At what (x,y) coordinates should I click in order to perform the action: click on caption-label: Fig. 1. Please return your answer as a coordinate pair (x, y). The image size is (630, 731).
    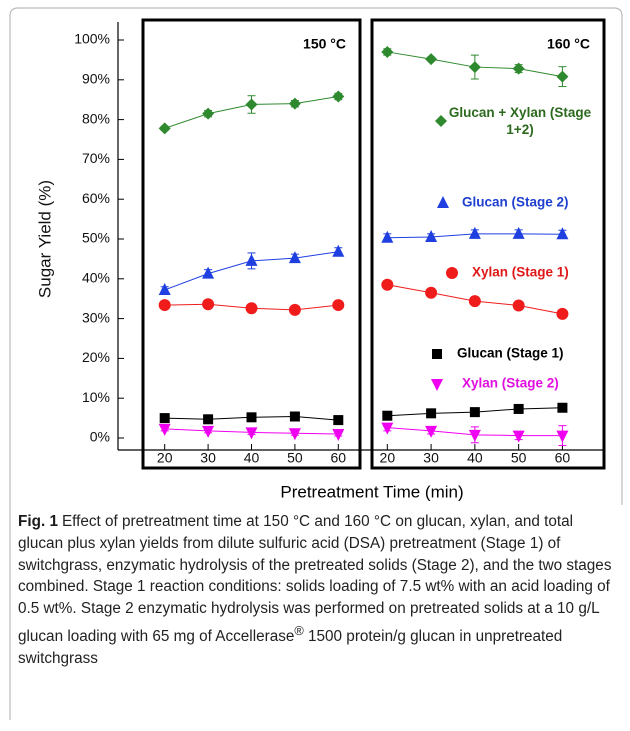
    Looking at the image, I should click on (38, 521).